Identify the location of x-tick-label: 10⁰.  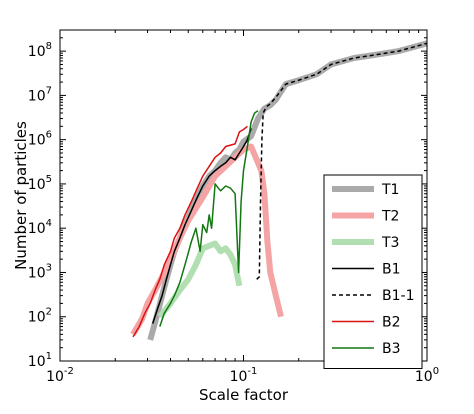
(427, 375).